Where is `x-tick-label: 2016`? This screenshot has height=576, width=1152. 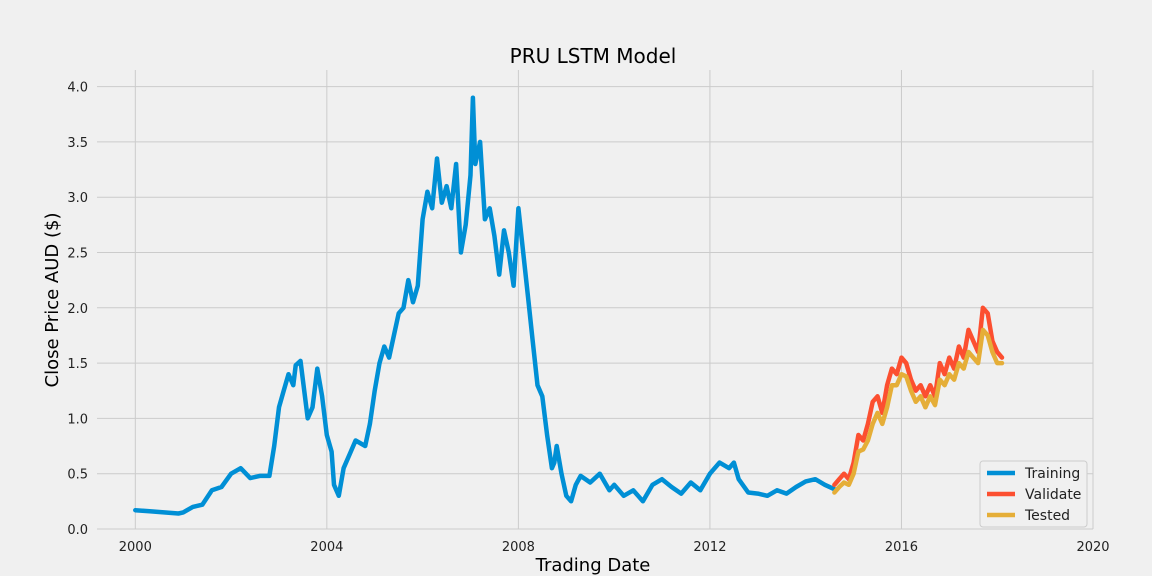 x-tick-label: 2016 is located at coordinates (901, 547).